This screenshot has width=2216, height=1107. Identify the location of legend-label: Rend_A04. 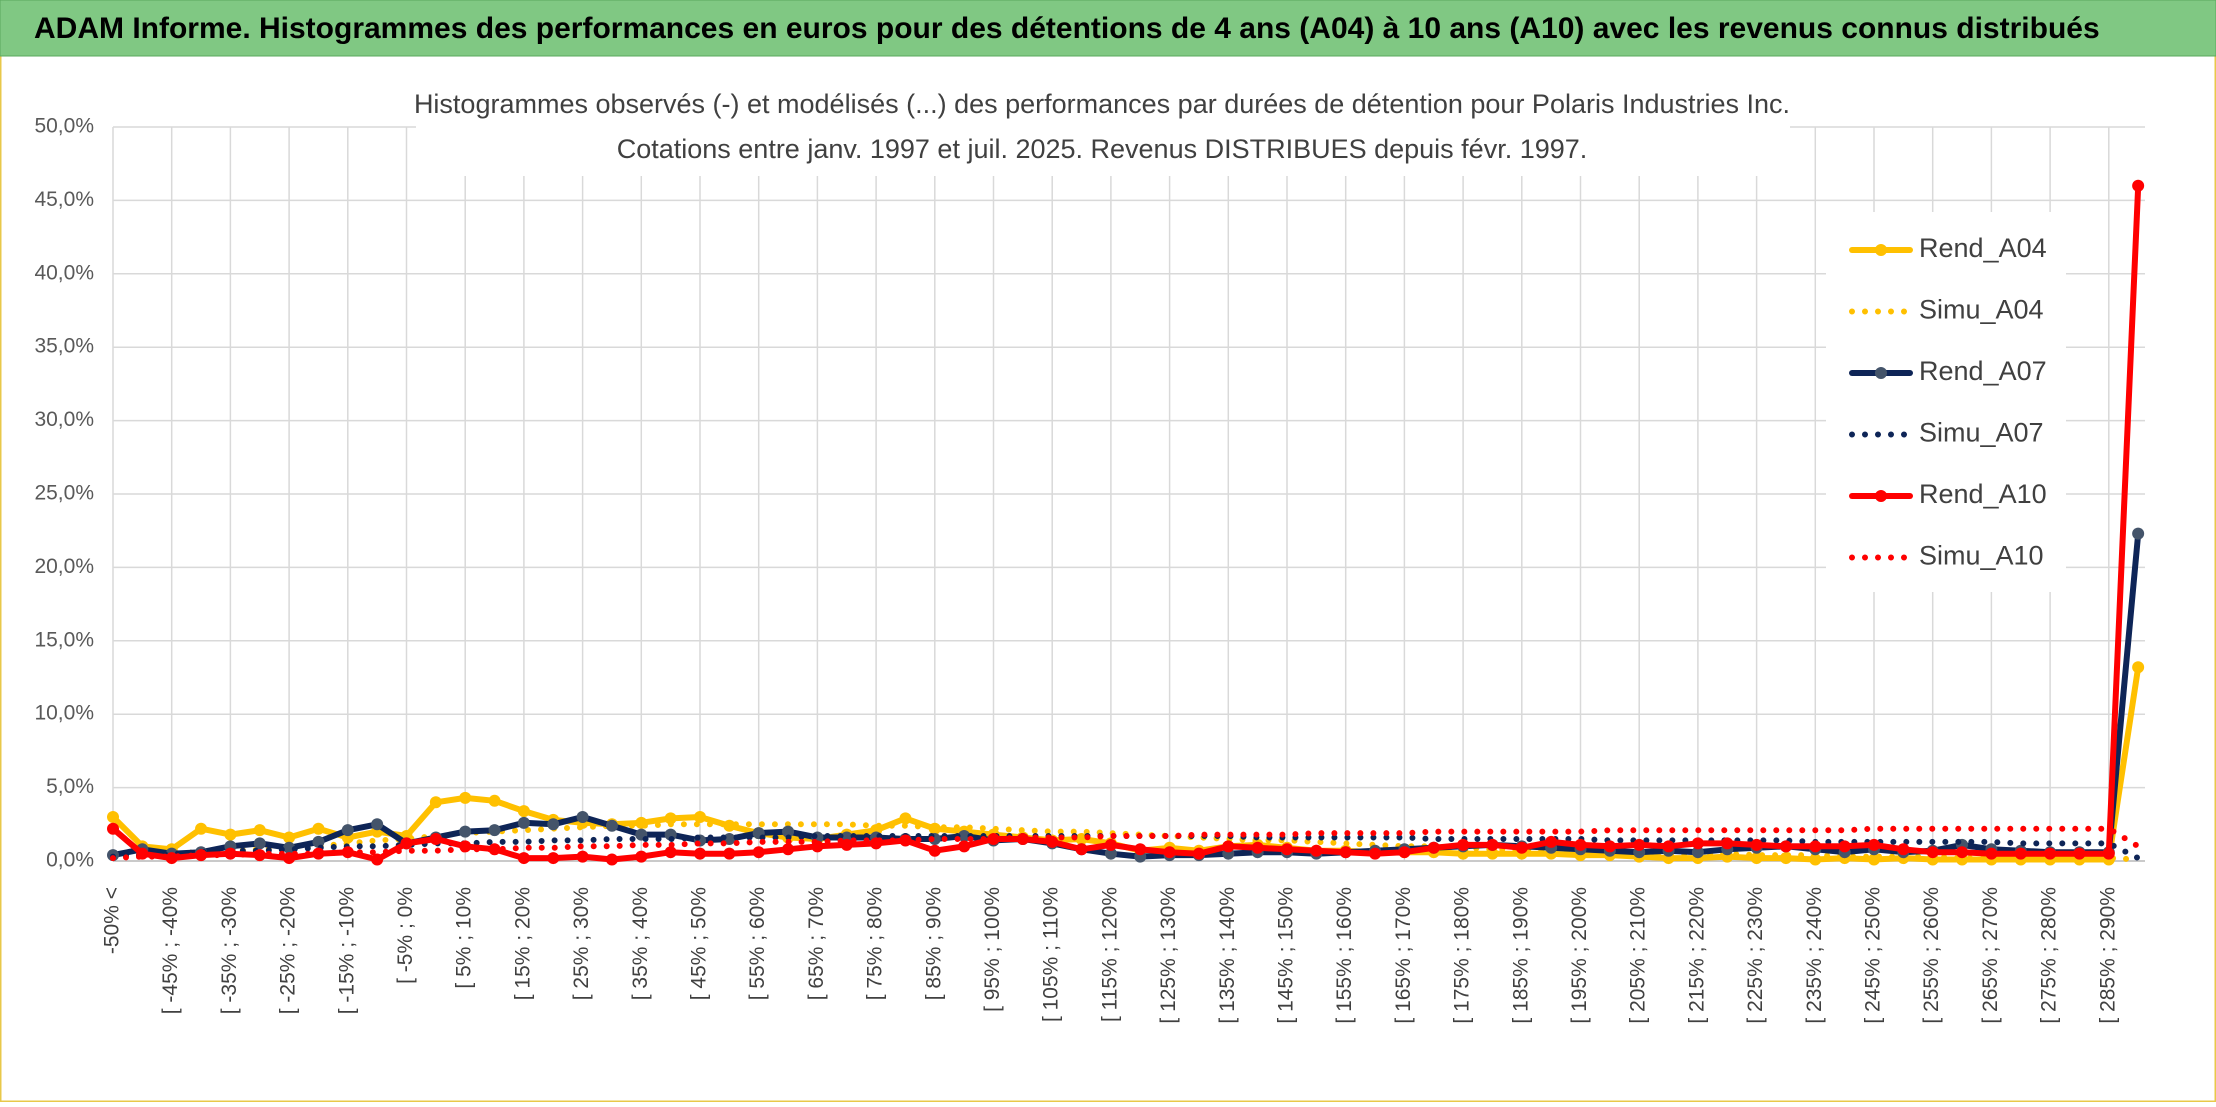
(1983, 248).